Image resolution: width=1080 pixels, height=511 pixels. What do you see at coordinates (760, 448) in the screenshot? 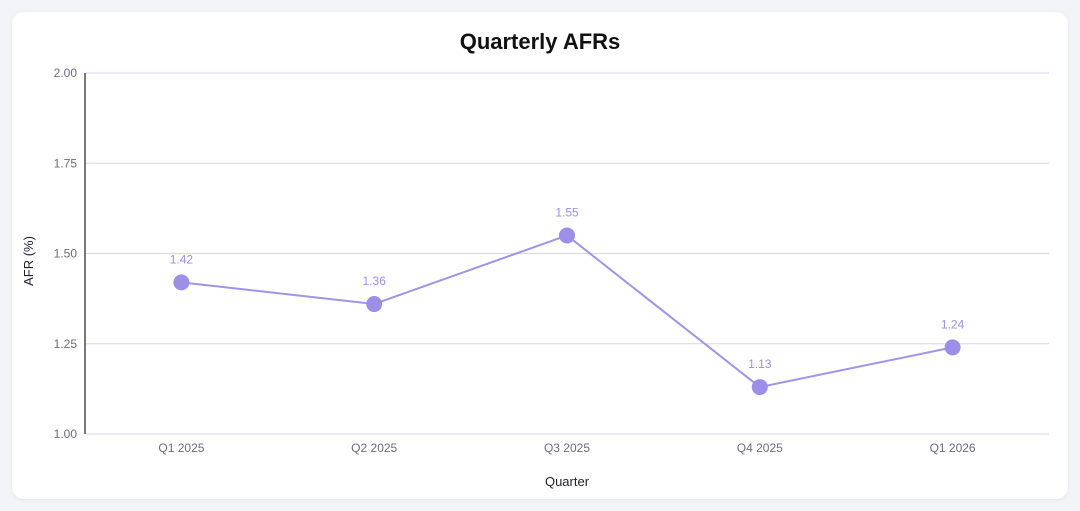
I see `x-tick-label: Q4 2025` at bounding box center [760, 448].